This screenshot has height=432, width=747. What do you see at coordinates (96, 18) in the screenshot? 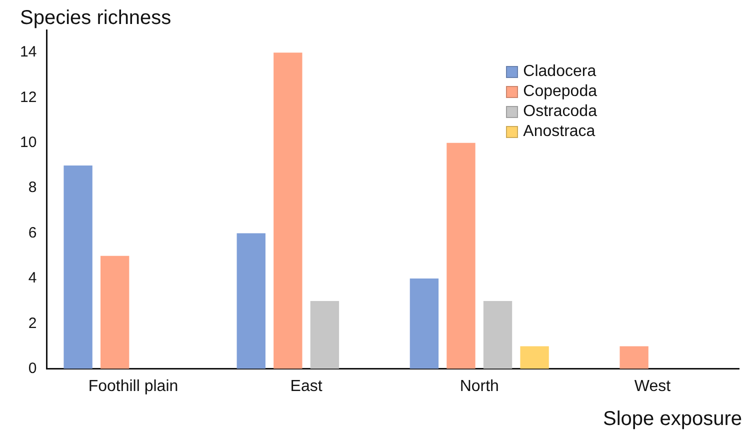
I see `y-axis-title: Species richness` at bounding box center [96, 18].